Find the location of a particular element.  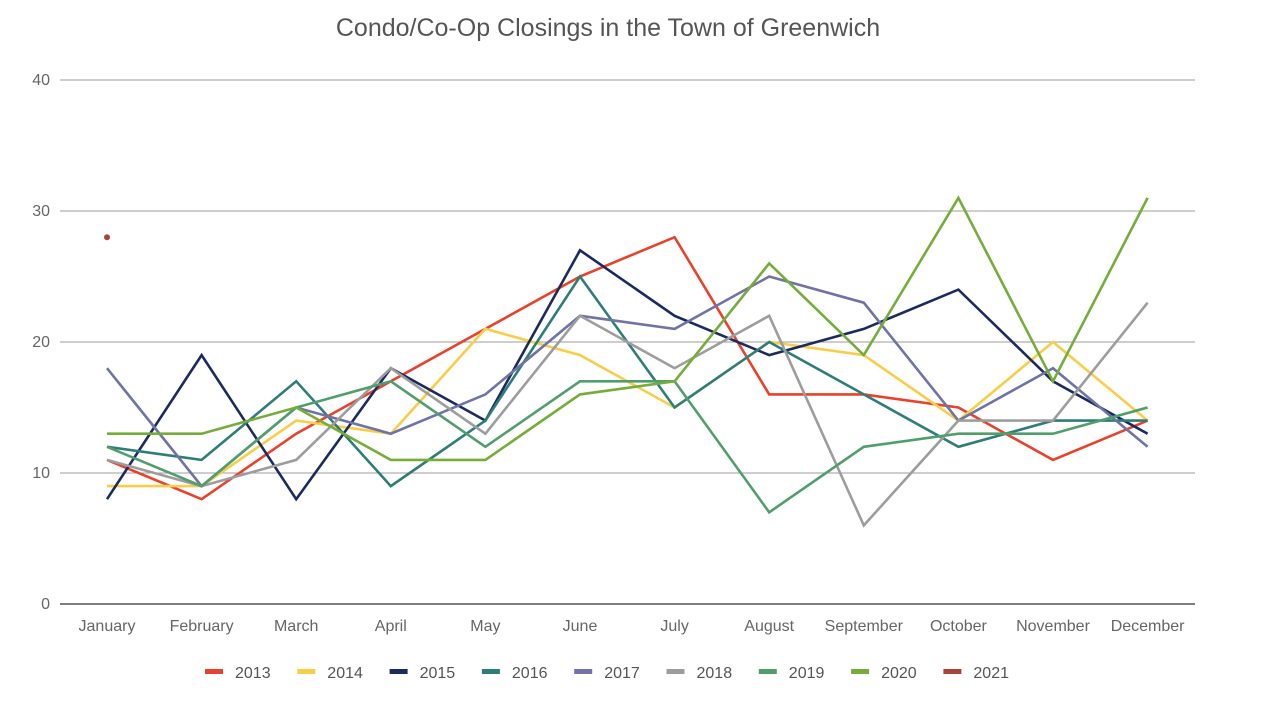

legend-item-2015: 2015 is located at coordinates (422, 673).